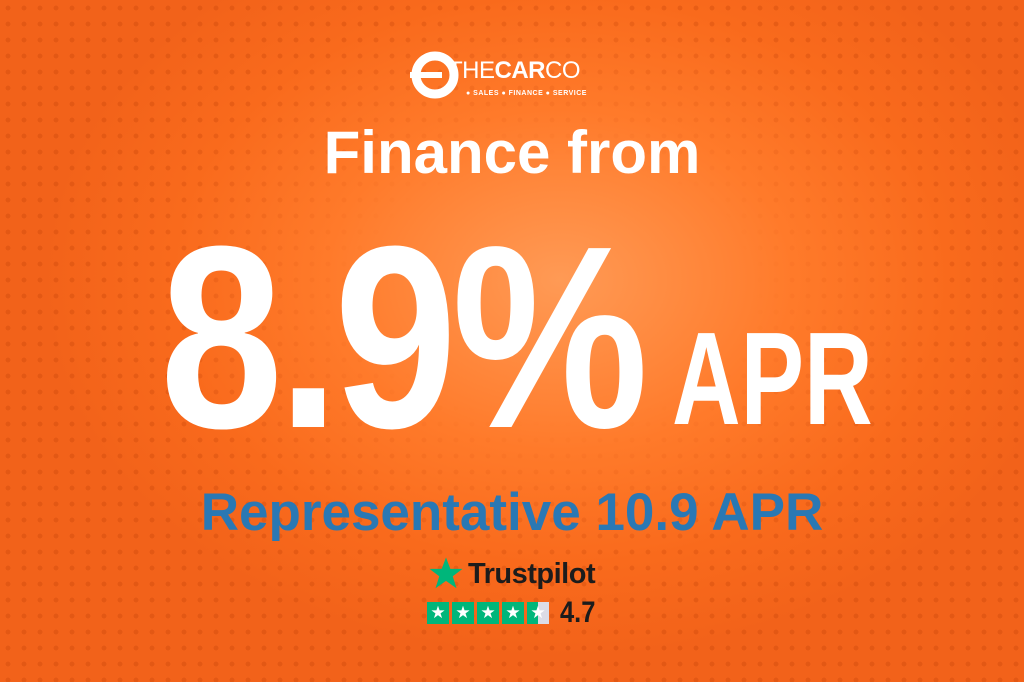 The image size is (1024, 682). What do you see at coordinates (532, 574) in the screenshot?
I see `trustpilot-label: Trustpilot` at bounding box center [532, 574].